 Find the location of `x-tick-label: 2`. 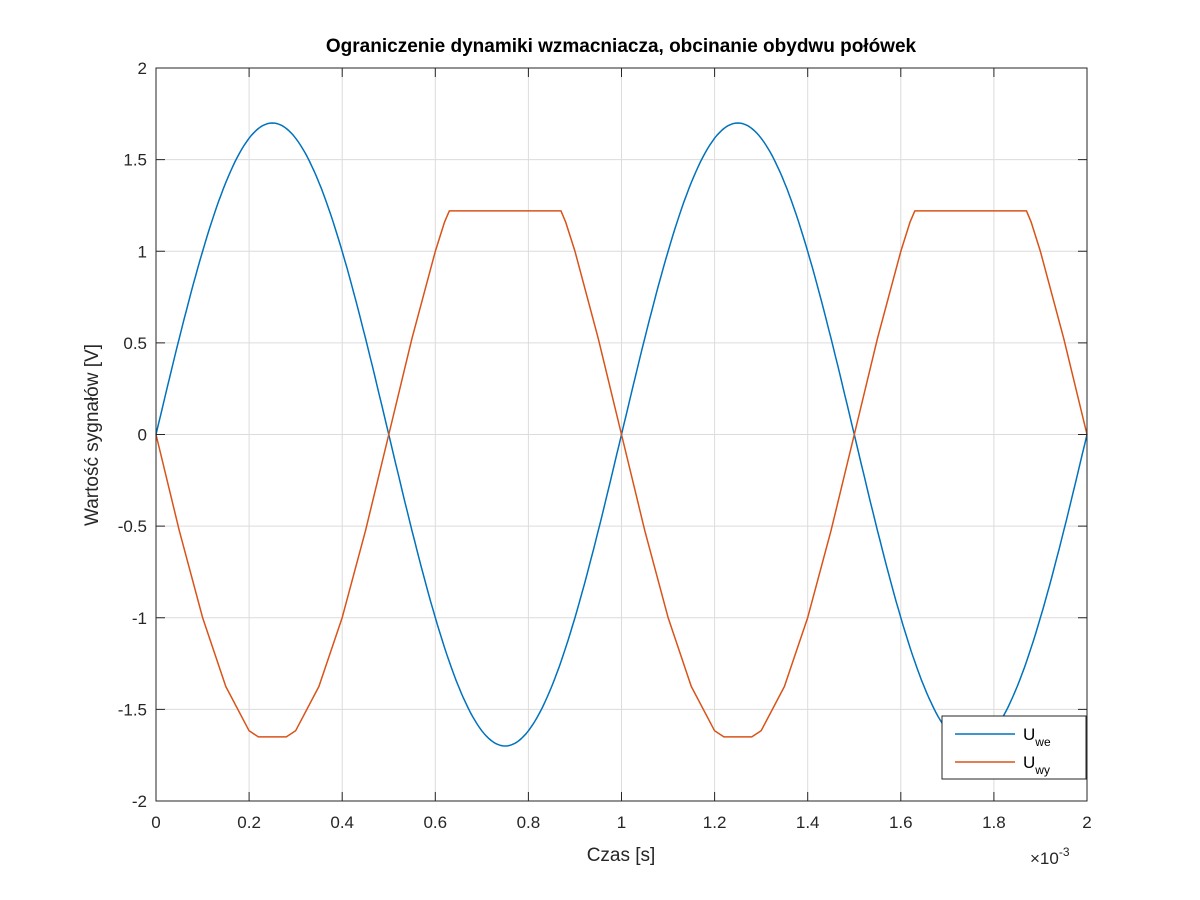

x-tick-label: 2 is located at coordinates (1086, 822).